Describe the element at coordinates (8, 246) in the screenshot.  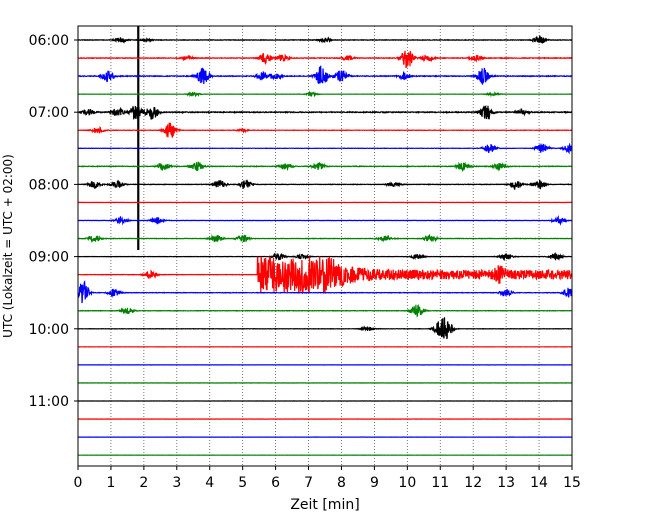
I see `y-axis-label: UTC (Lokalzeit = UTC + 02:00)` at that location.